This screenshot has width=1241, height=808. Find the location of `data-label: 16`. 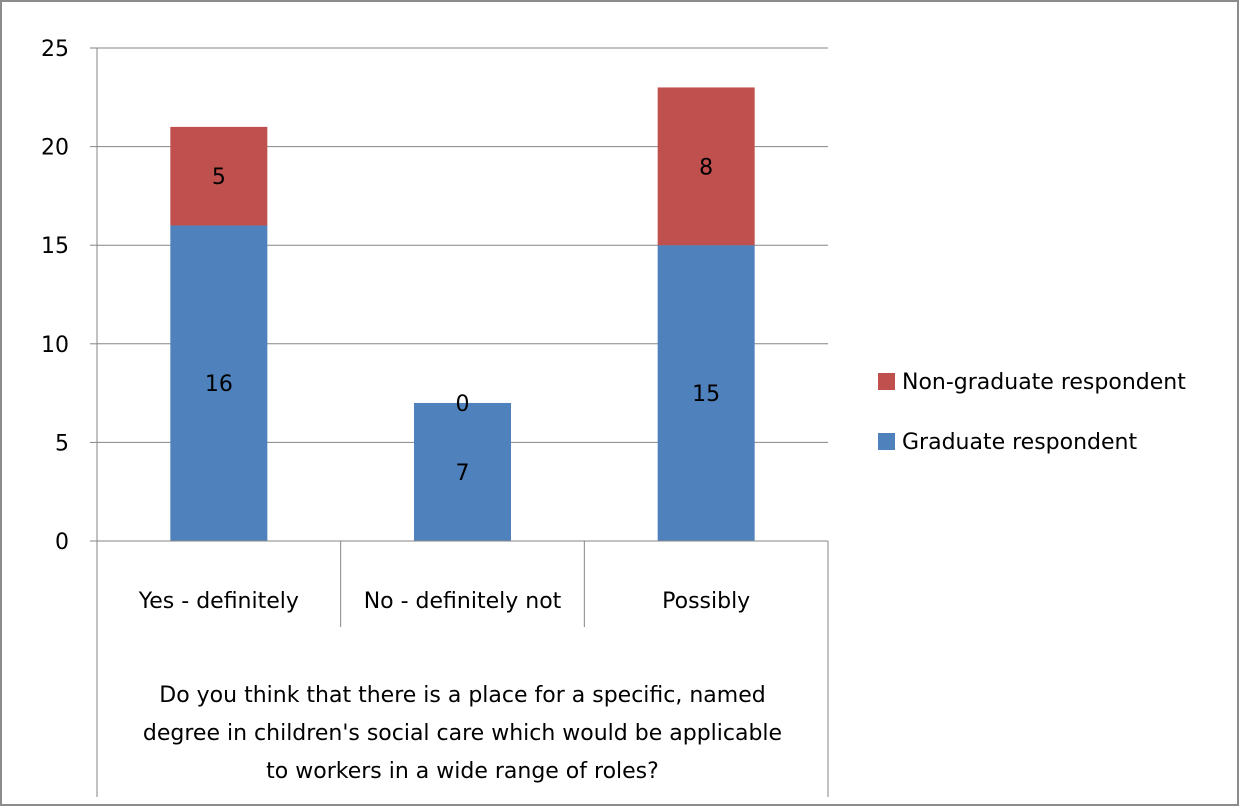

data-label: 16 is located at coordinates (219, 384).